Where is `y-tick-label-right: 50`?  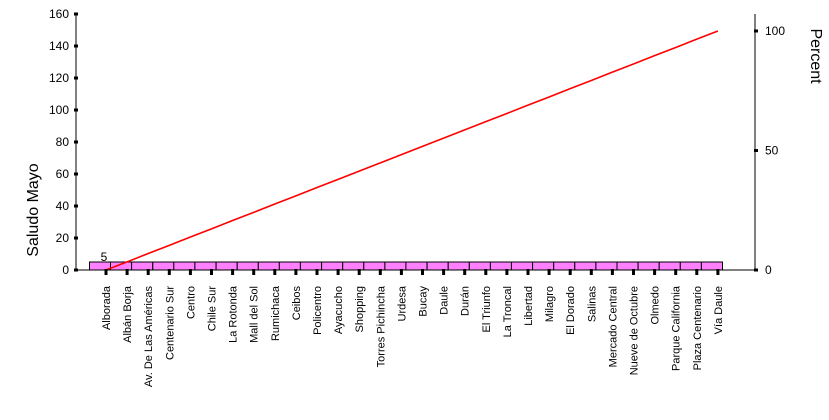
y-tick-label-right: 50 is located at coordinates (772, 151).